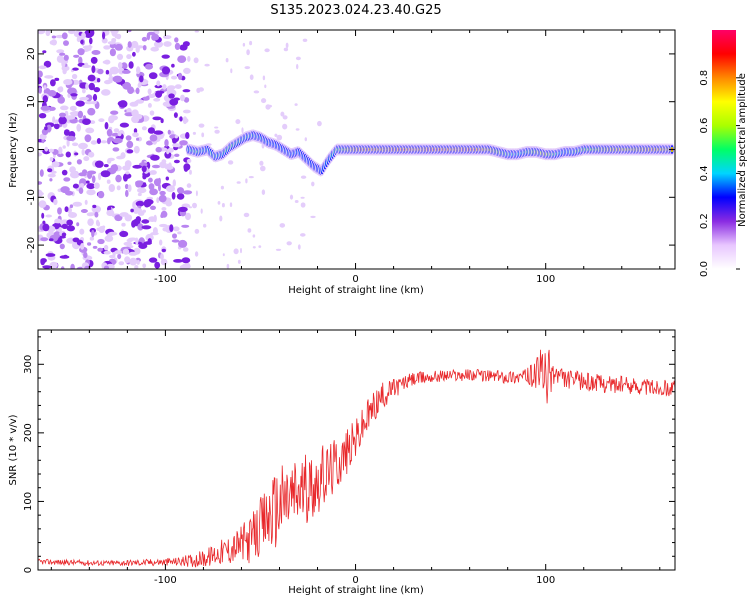 The height and width of the screenshot is (600, 750). What do you see at coordinates (28, 364) in the screenshot?
I see `y-tick-label: 300` at bounding box center [28, 364].